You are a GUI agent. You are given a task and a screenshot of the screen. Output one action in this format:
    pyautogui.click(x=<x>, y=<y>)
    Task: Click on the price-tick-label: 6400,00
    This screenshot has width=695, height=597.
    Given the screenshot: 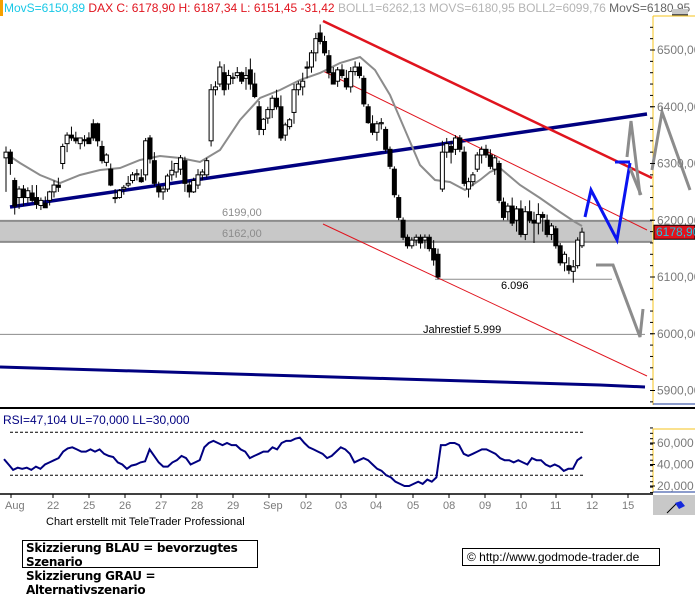 What is the action you would take?
    pyautogui.click(x=676, y=107)
    